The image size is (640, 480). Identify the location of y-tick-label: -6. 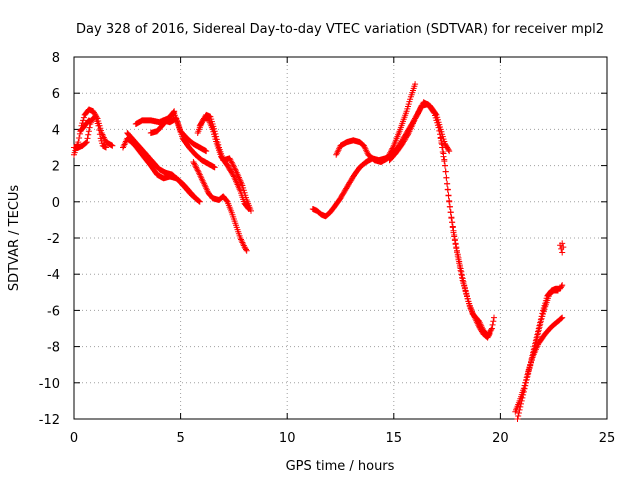
(53, 311).